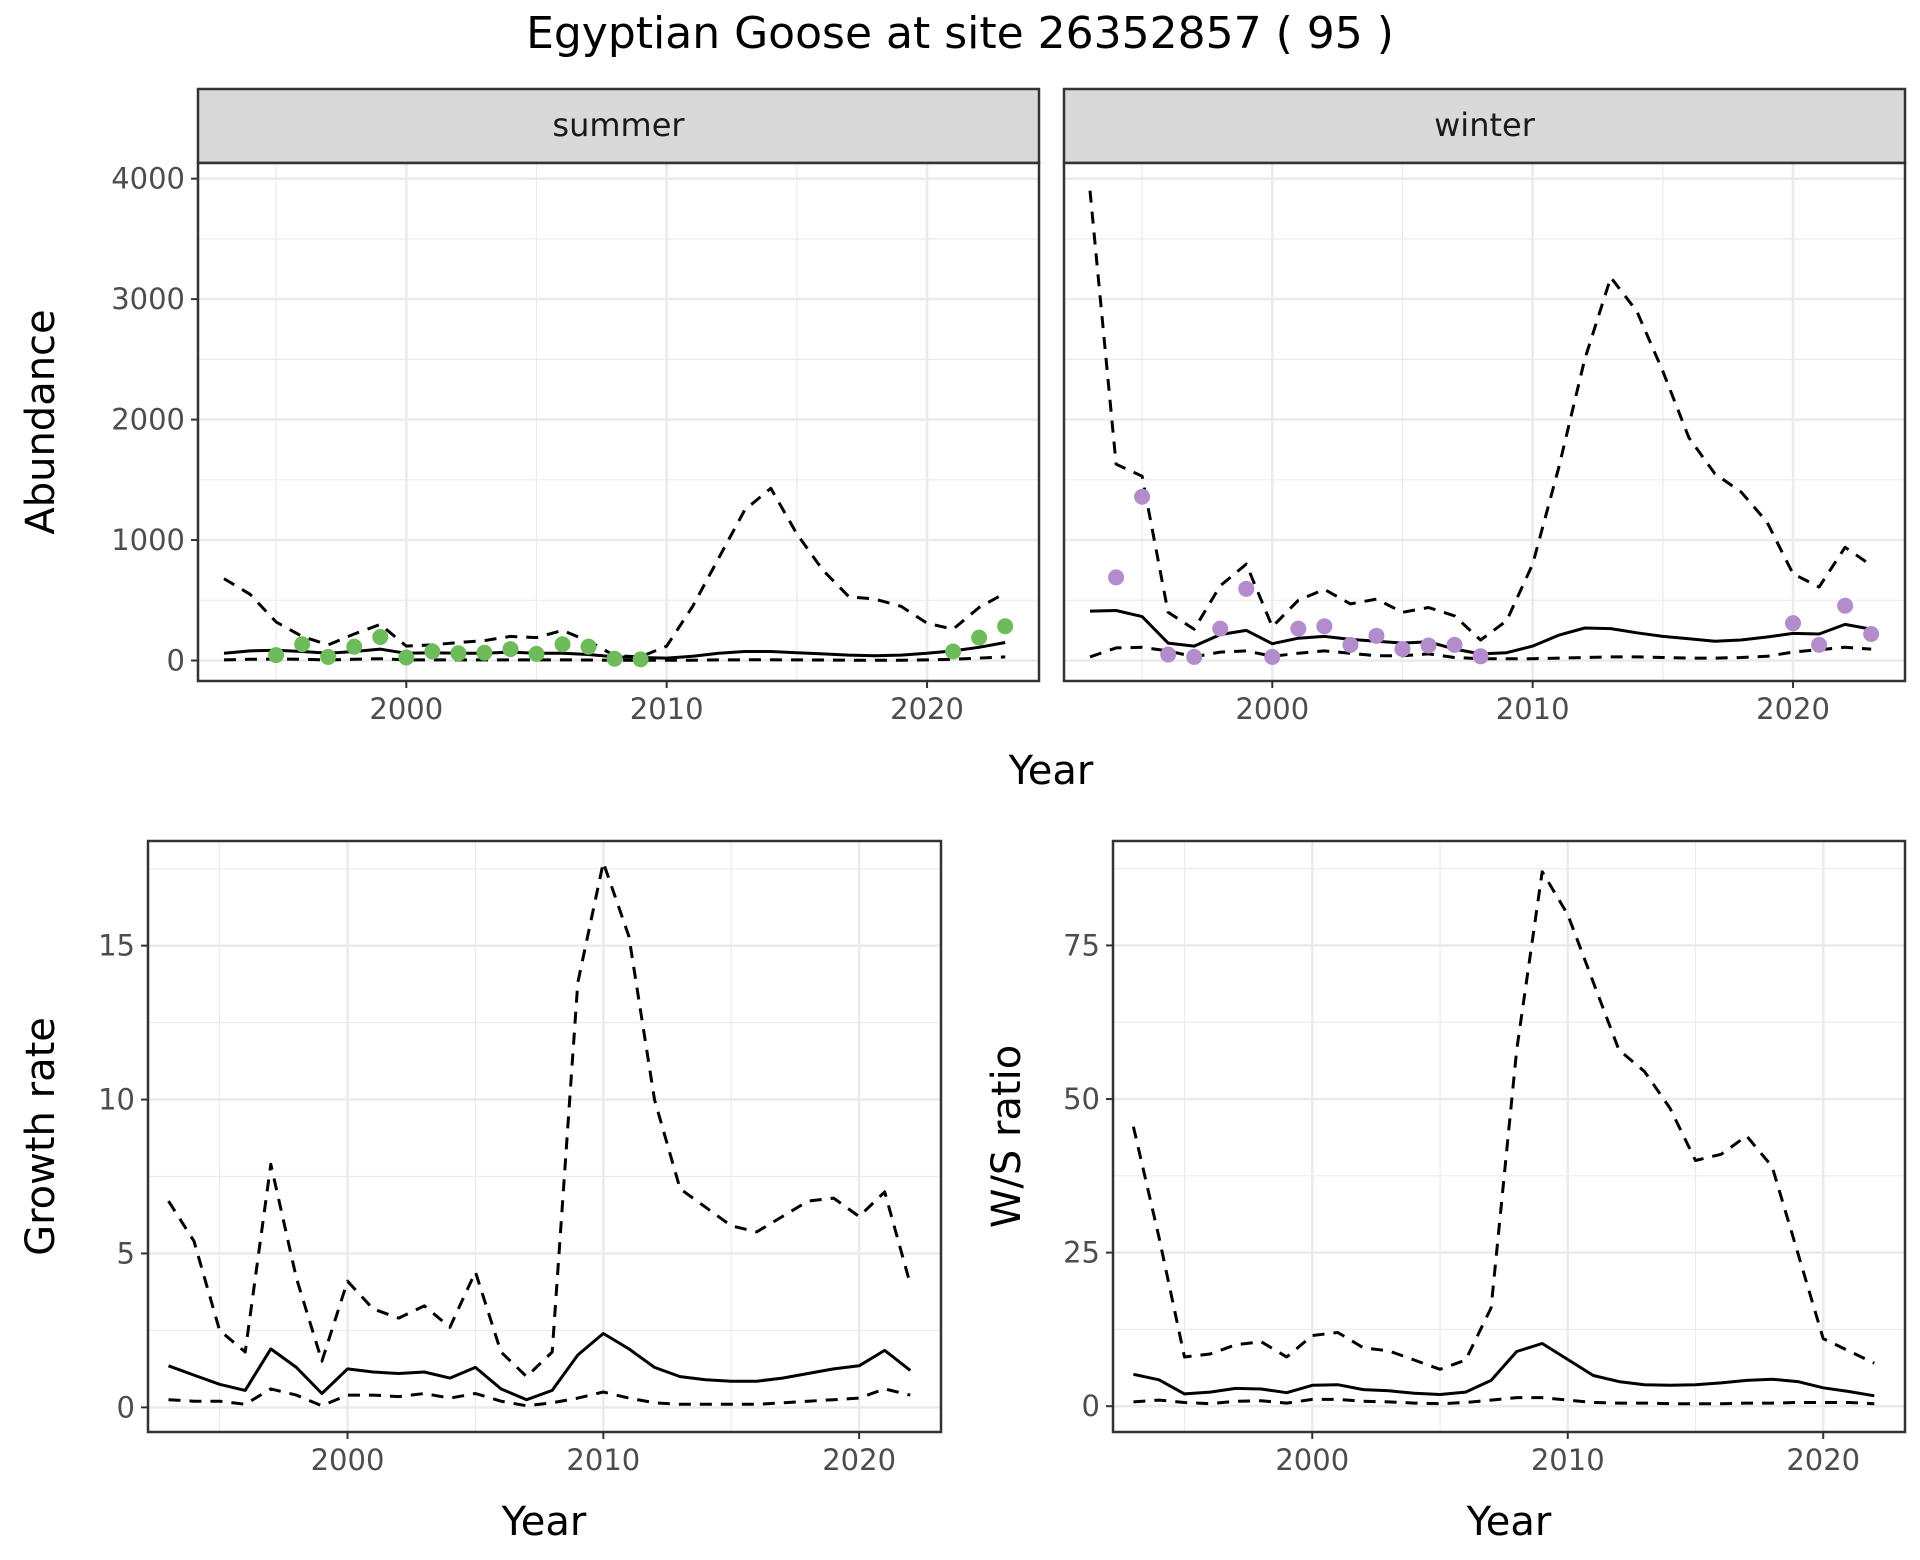 The width and height of the screenshot is (1920, 1560). What do you see at coordinates (1081, 945) in the screenshot?
I see `y-tick-label: 75` at bounding box center [1081, 945].